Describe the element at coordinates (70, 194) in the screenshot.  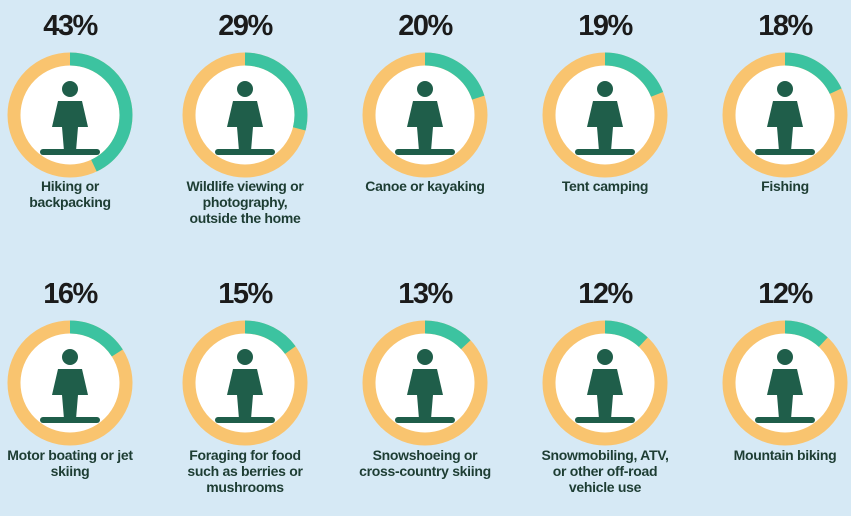
I see `category-label: Hiking or backpacking` at that location.